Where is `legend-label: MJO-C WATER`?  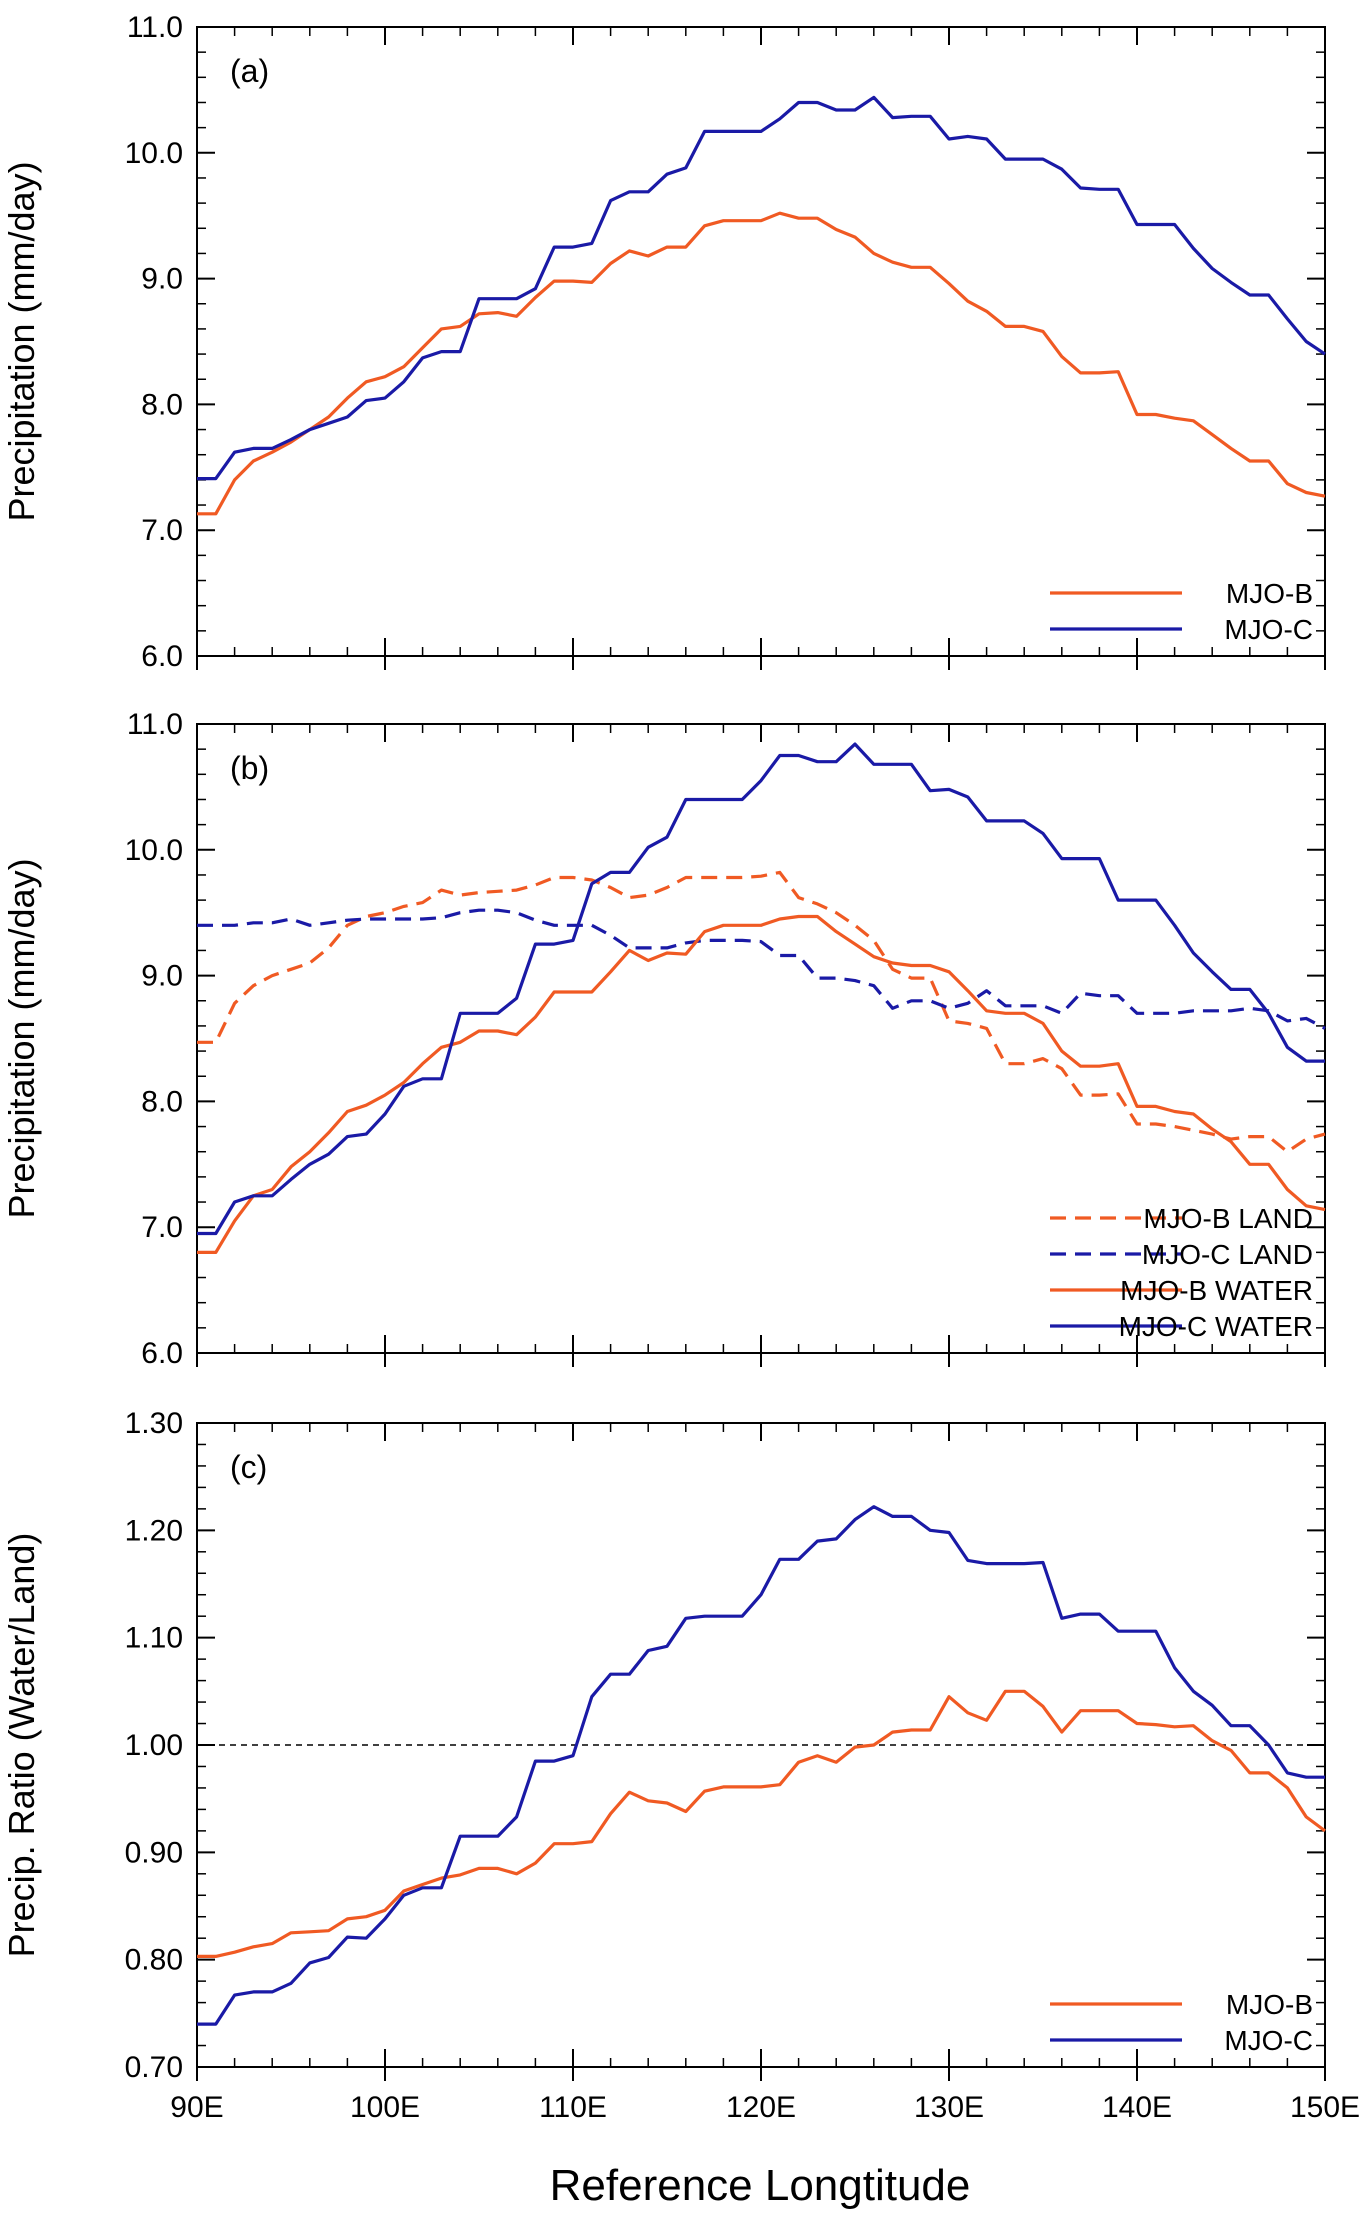 legend-label: MJO-C WATER is located at coordinates (1216, 1326).